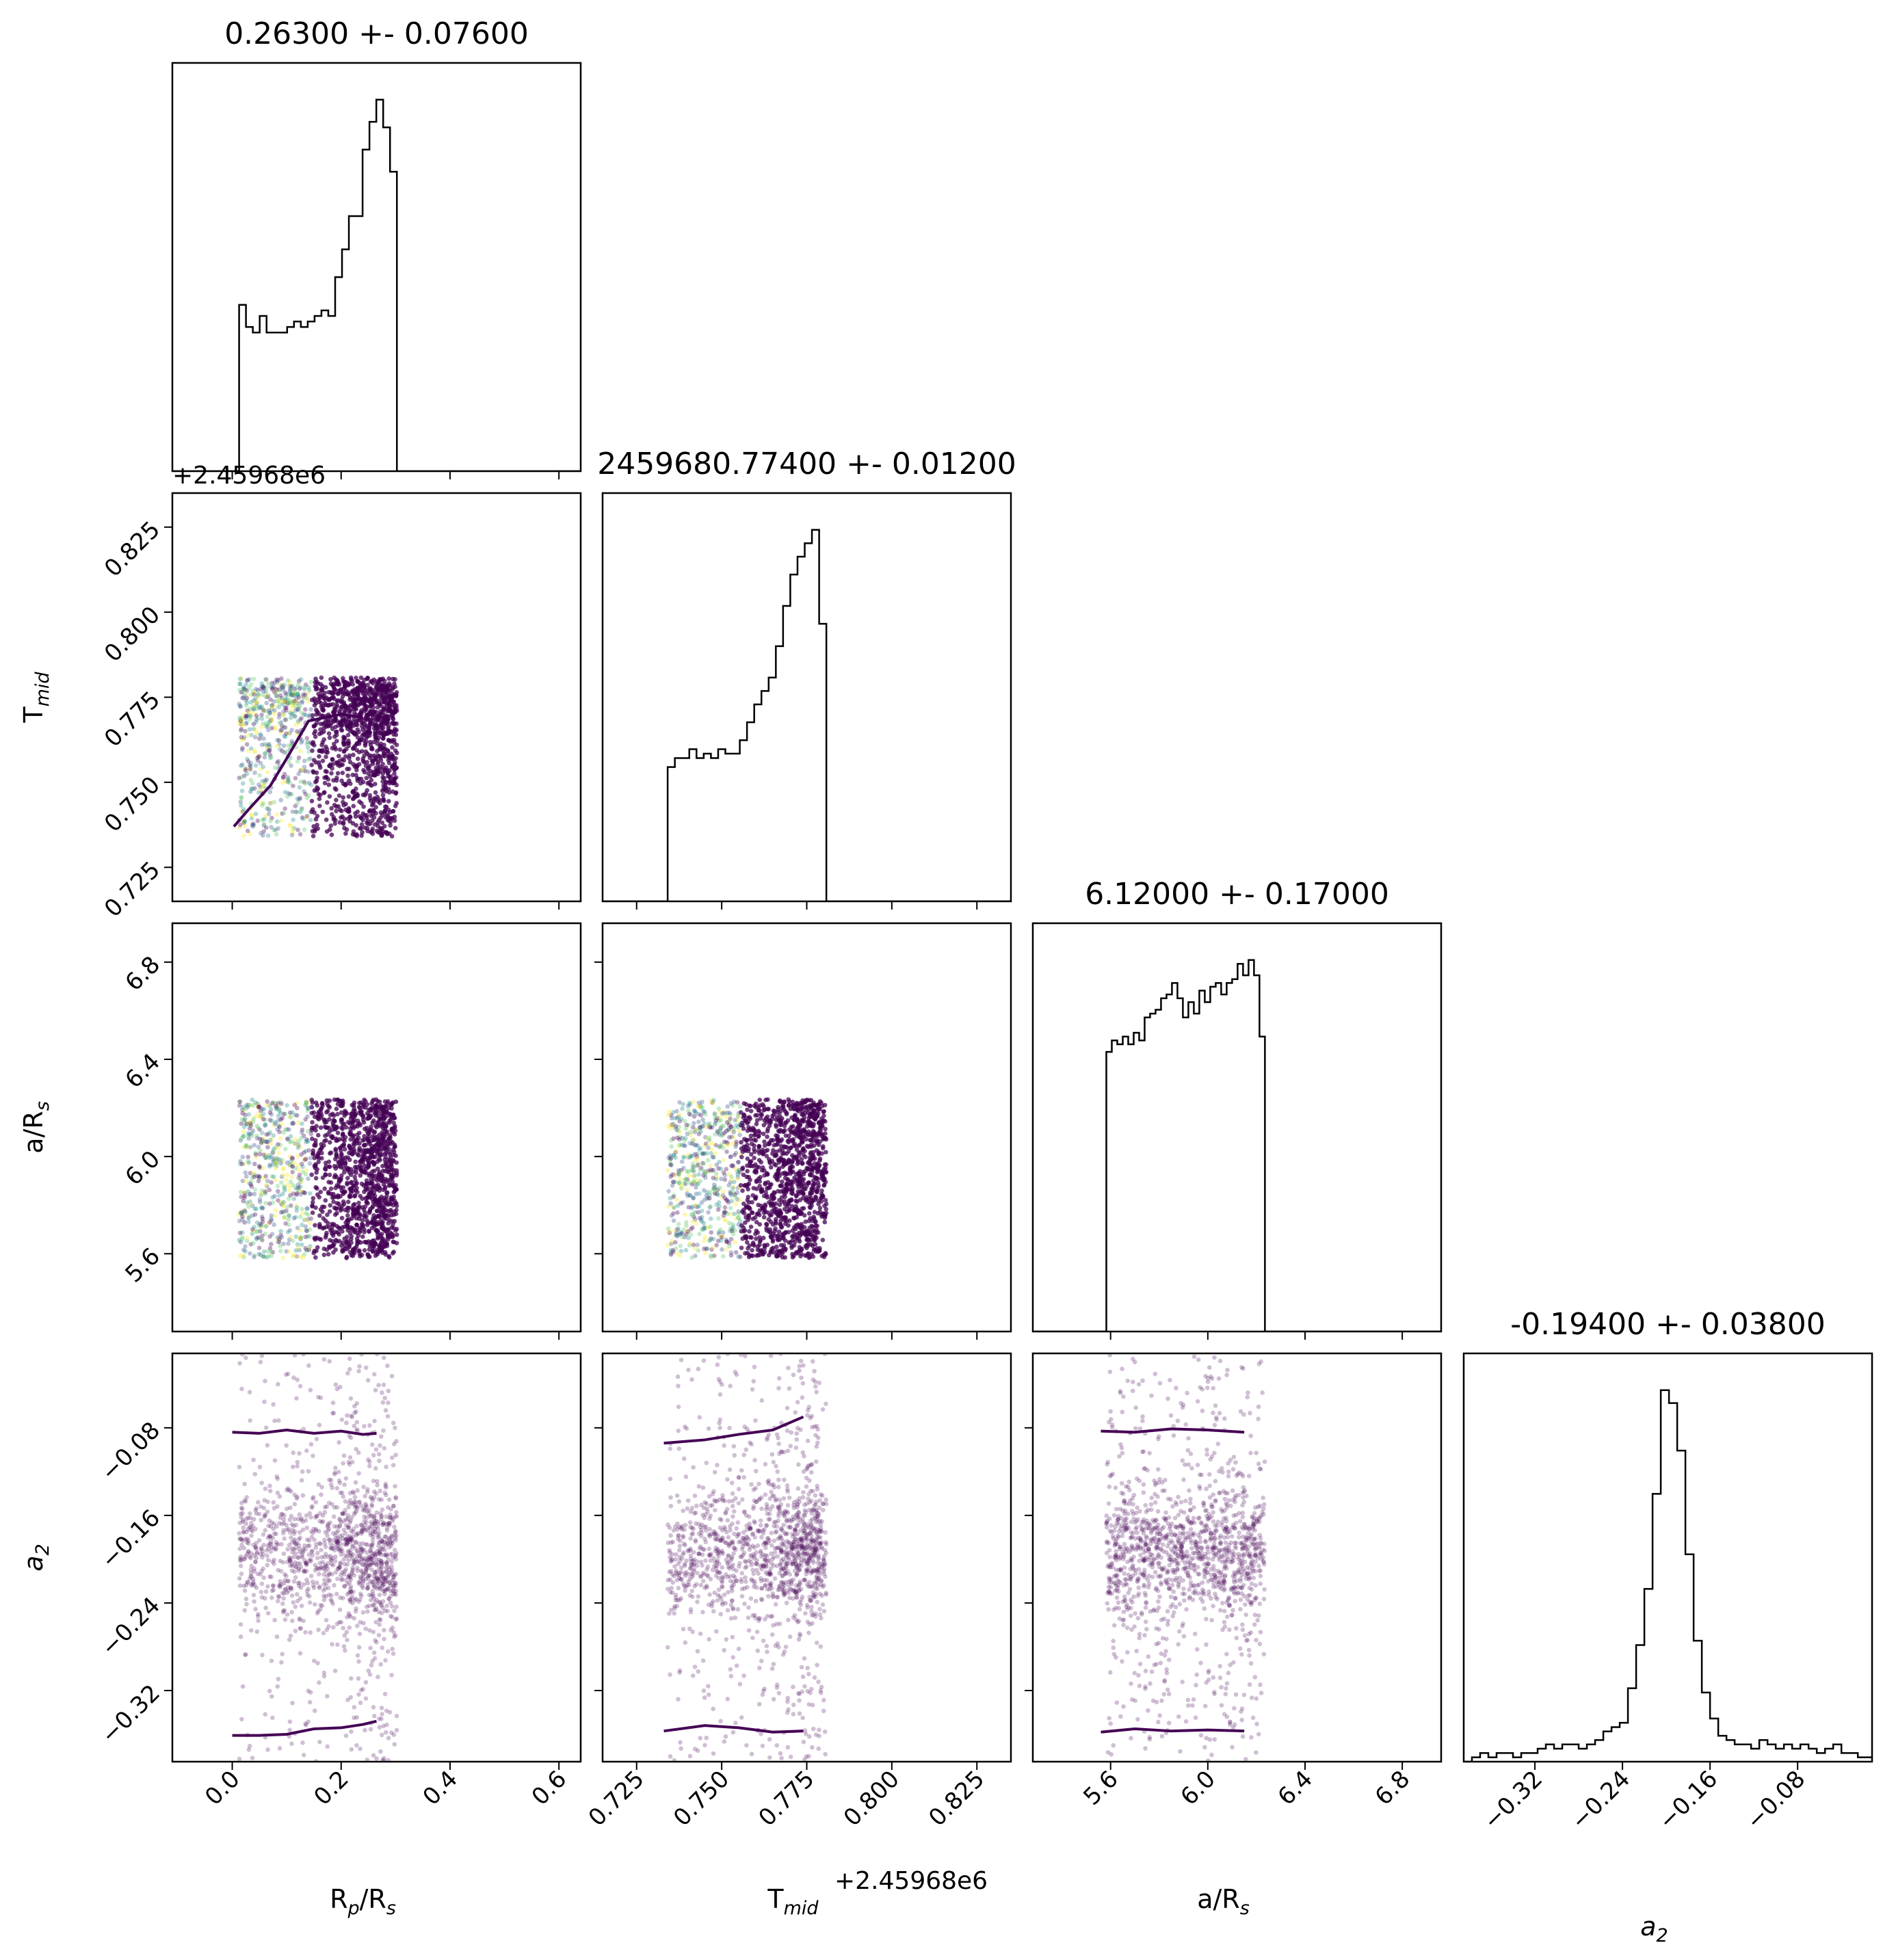 The image size is (1896, 1960). Describe the element at coordinates (132, 634) in the screenshot. I see `y-tick-label: 0.800` at that location.